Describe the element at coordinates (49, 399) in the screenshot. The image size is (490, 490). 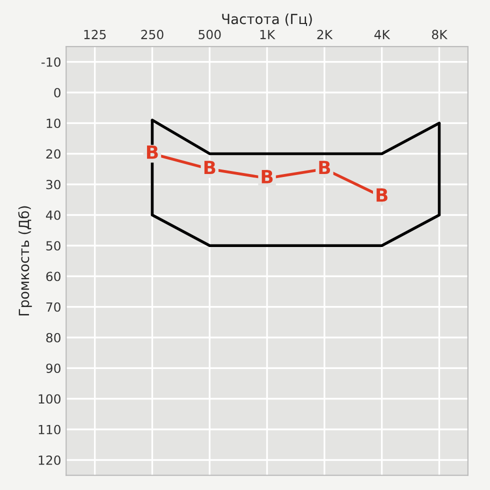
I see `y-tick-label: 100` at that location.